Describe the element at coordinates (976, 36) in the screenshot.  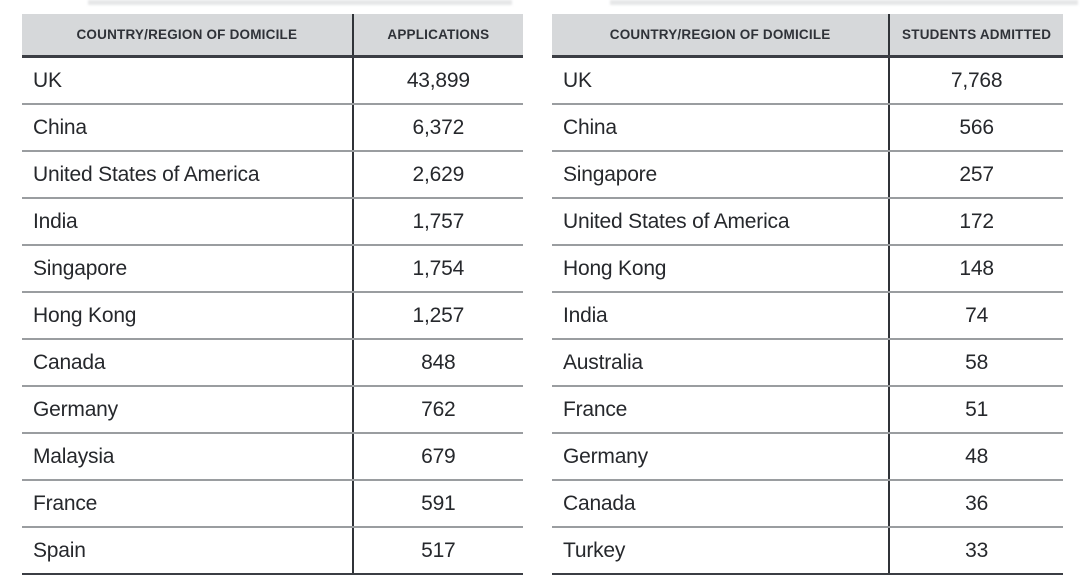
I see `column-header-students-admitted: STUDENTS ADMITTED` at that location.